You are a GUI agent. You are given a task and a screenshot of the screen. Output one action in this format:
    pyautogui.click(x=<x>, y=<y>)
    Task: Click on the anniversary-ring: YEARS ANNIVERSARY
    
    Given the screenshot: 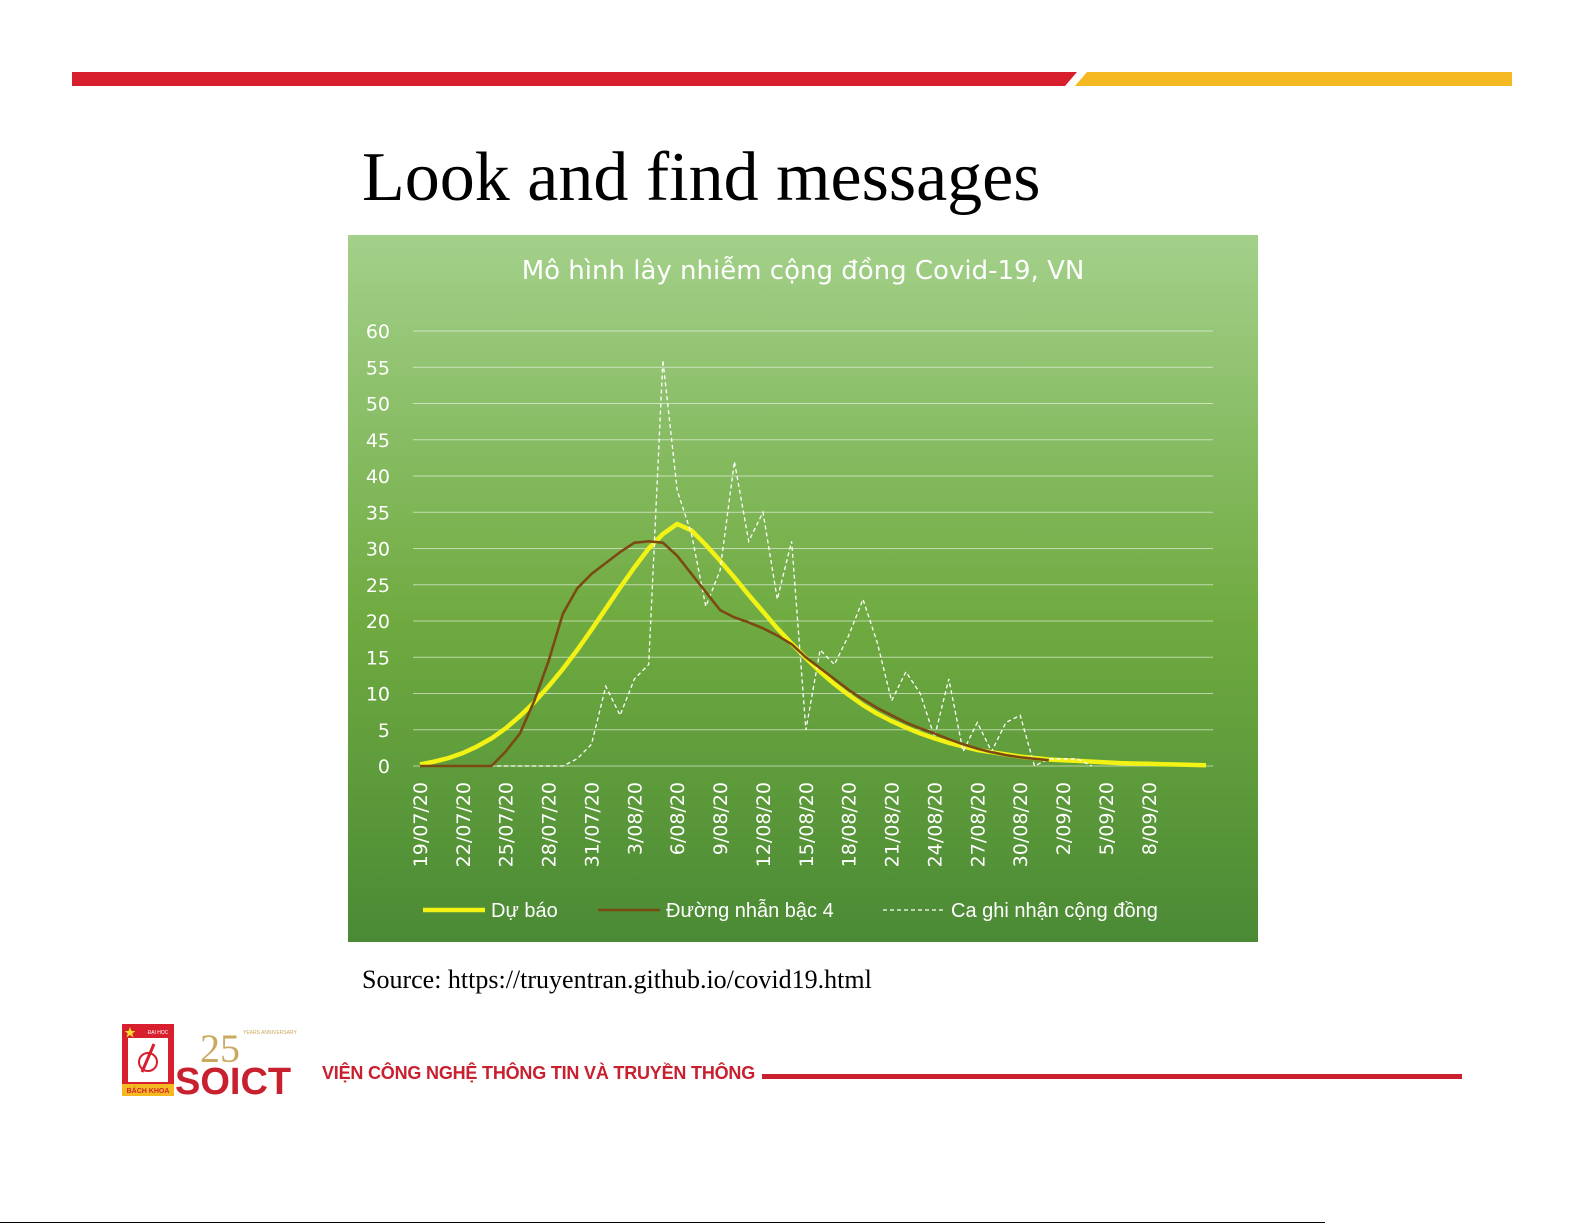 What is the action you would take?
    pyautogui.click(x=270, y=1033)
    